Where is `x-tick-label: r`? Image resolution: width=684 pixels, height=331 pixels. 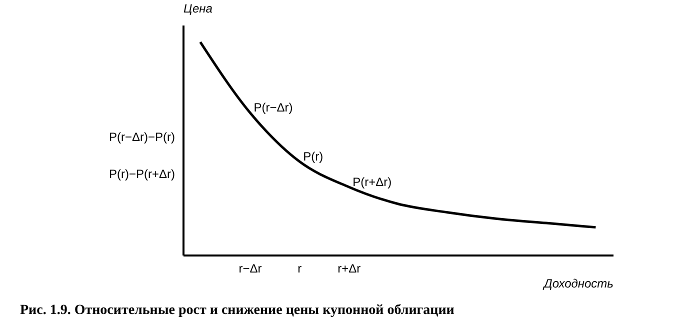
x-tick-label: r is located at coordinates (300, 269).